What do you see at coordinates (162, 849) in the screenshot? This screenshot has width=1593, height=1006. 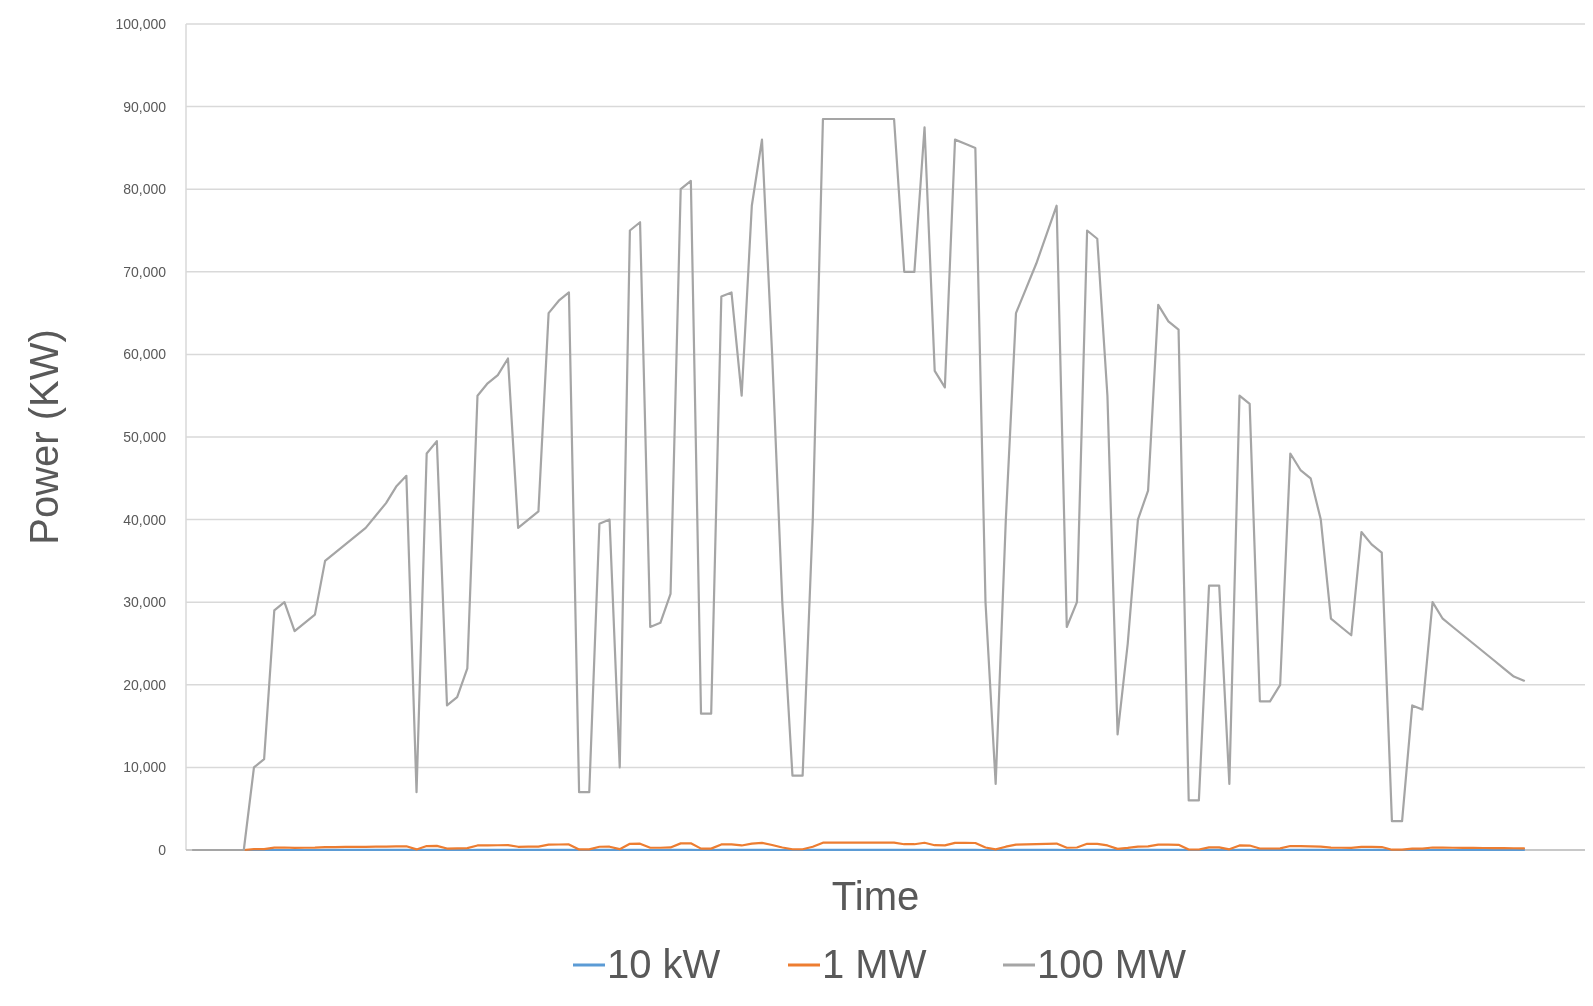 I see `y-tick-label: 0` at bounding box center [162, 849].